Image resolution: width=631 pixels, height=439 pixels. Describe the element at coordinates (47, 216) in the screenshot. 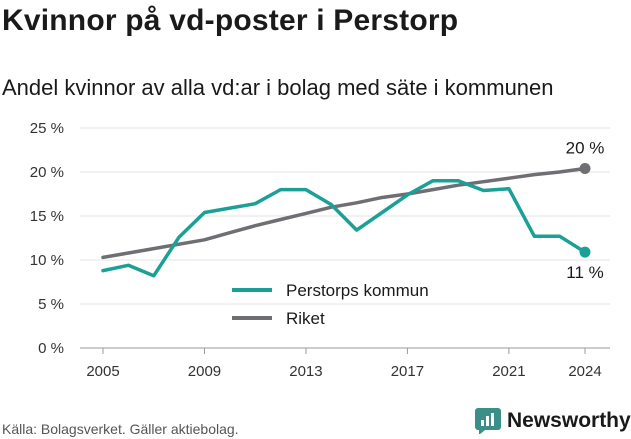

I see `y-tick-label: 15 %` at that location.